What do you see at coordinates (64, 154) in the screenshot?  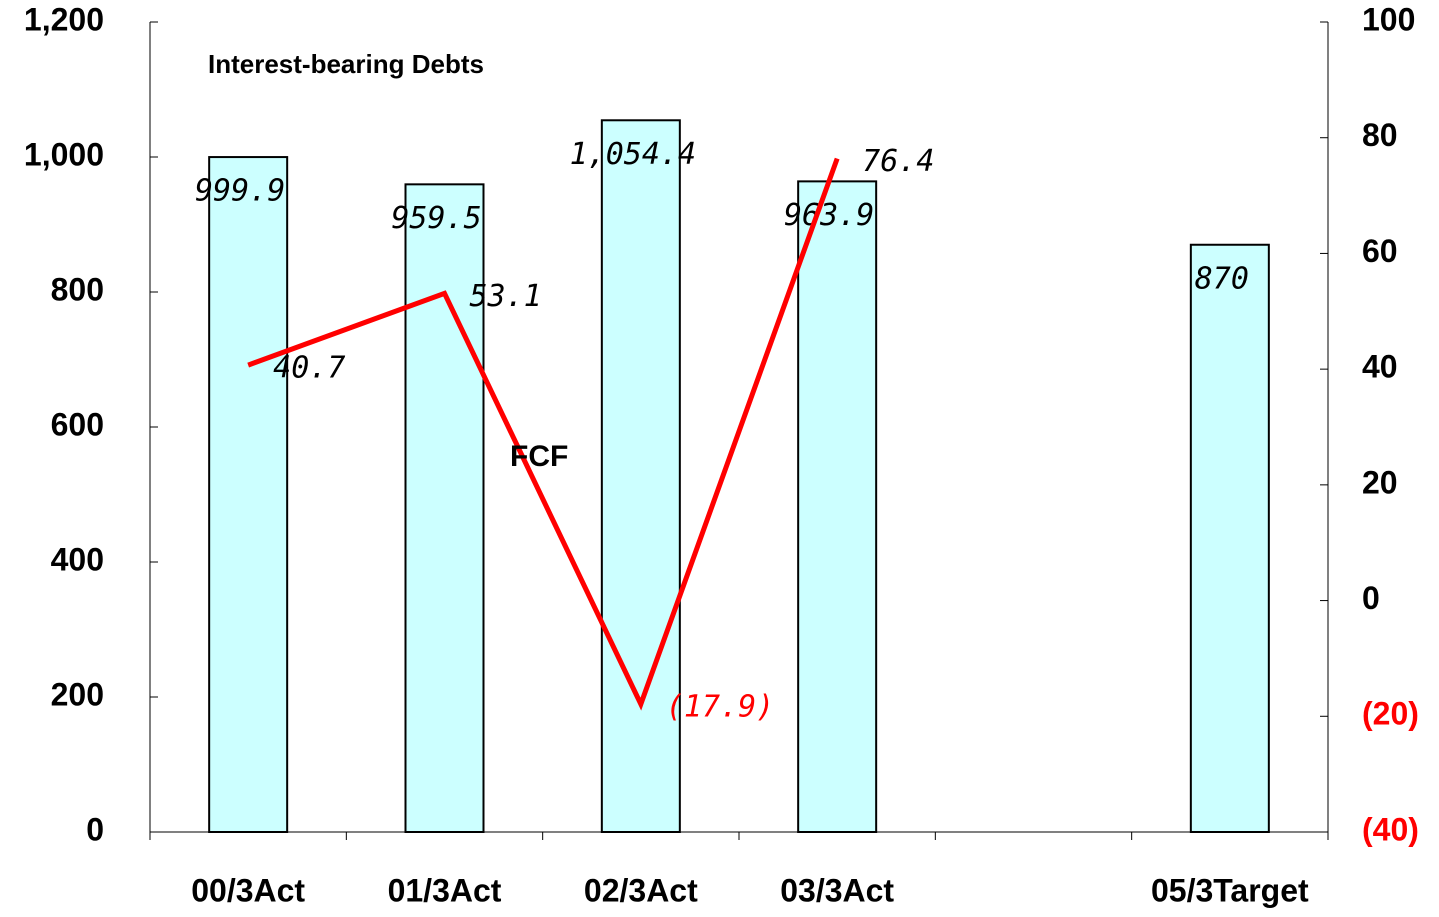 I see `y-tick-label: 1,000` at bounding box center [64, 154].